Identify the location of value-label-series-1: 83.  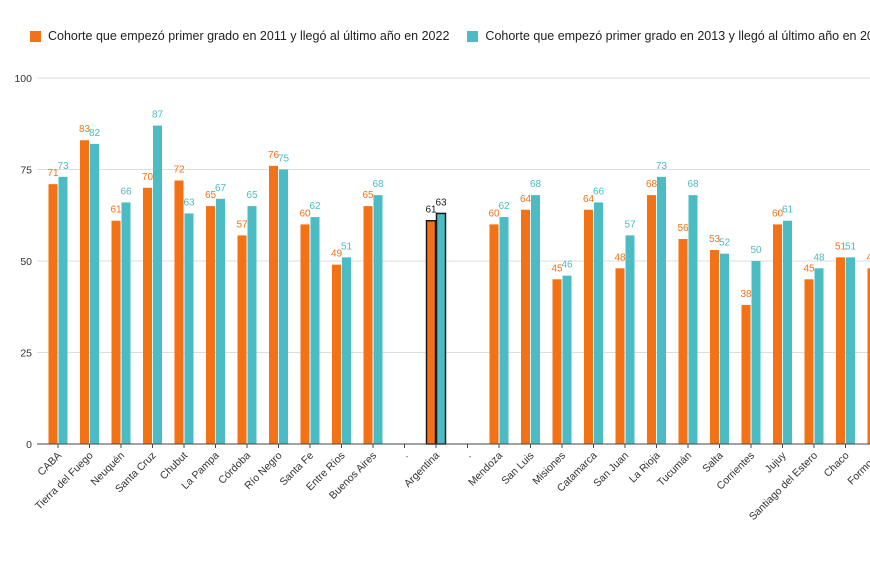
(85, 129).